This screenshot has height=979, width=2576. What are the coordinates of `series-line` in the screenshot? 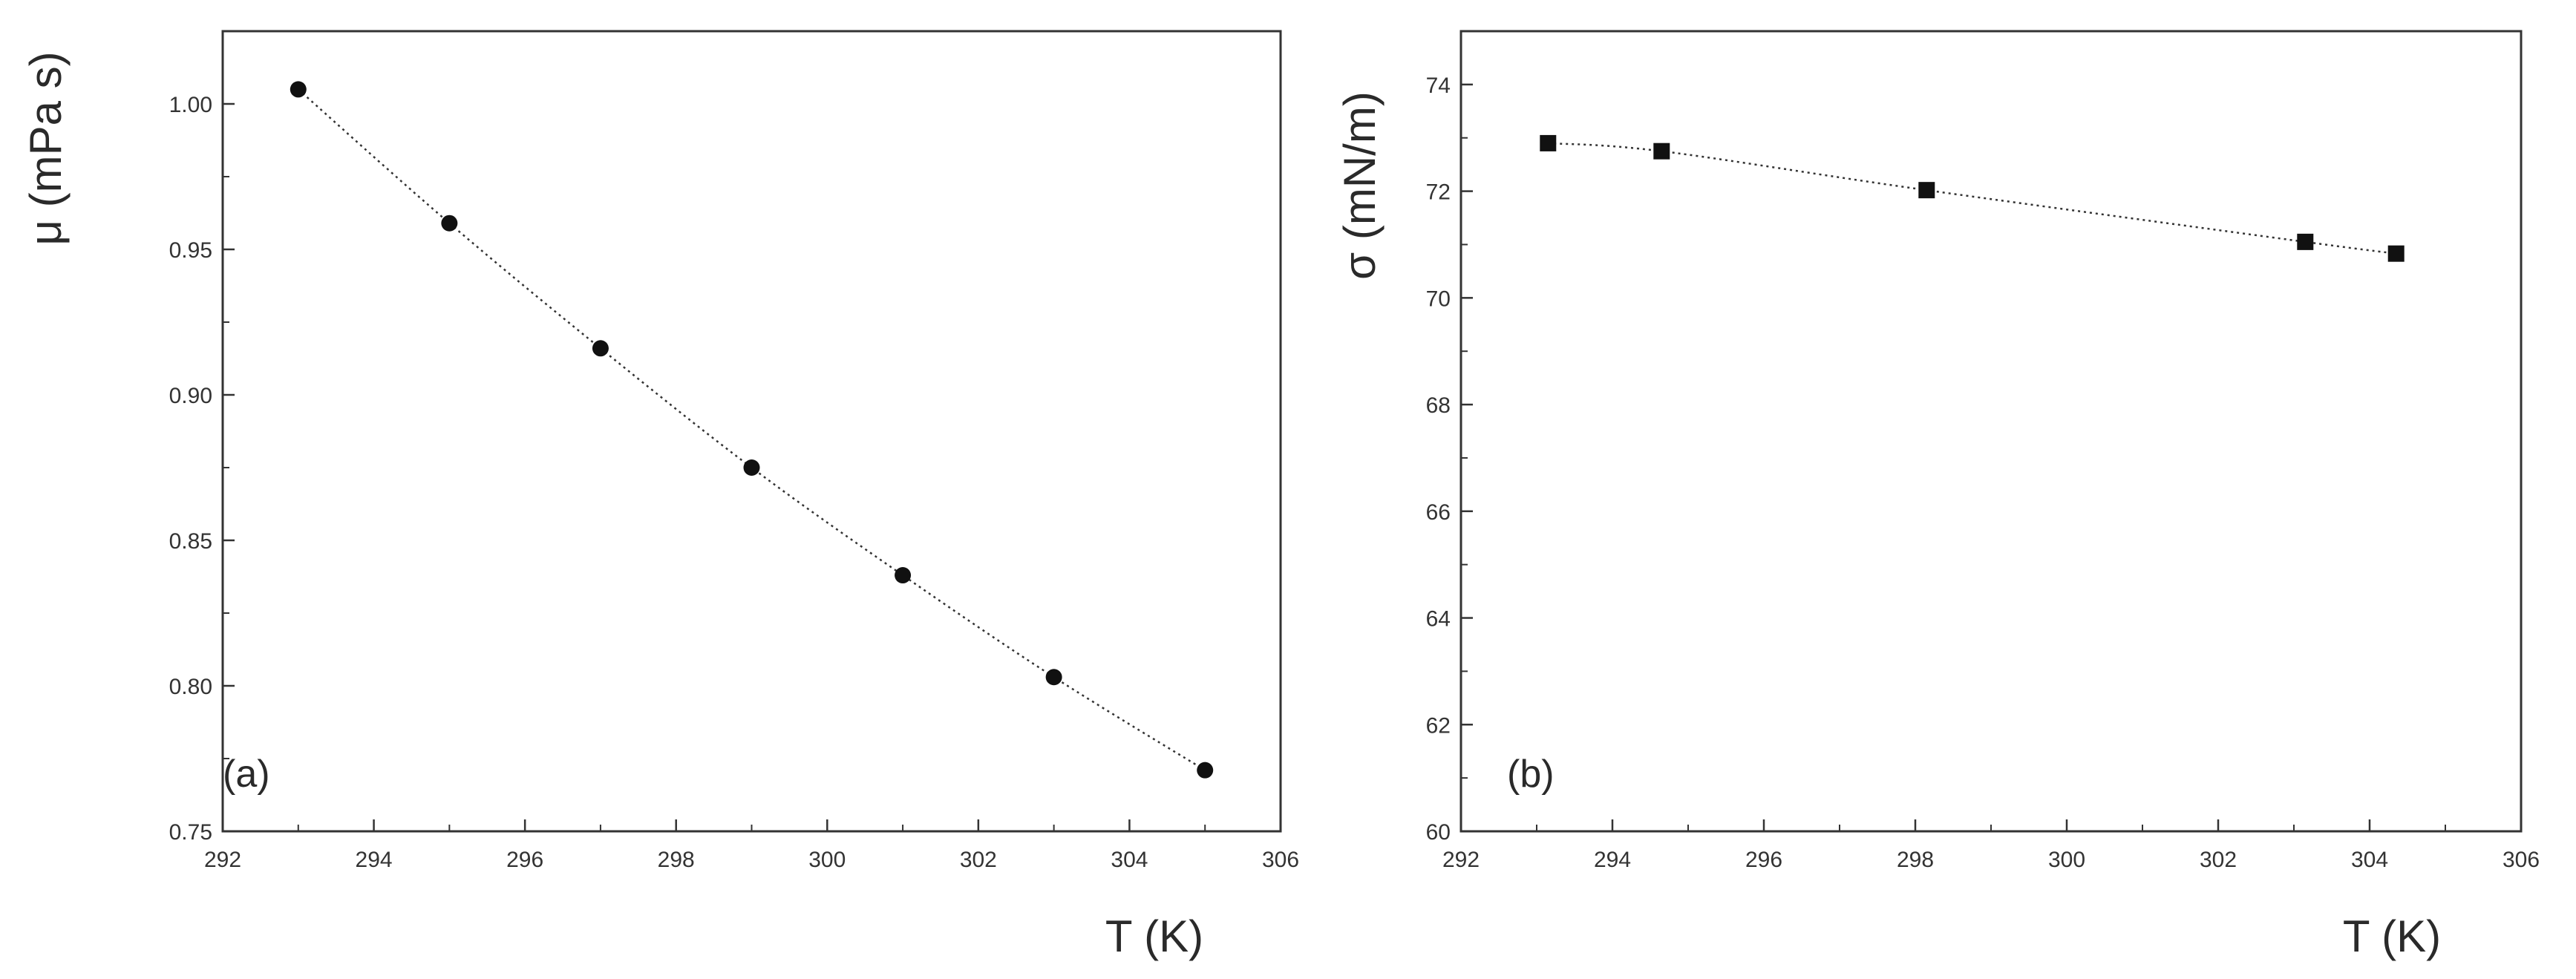 It's located at (1972, 199).